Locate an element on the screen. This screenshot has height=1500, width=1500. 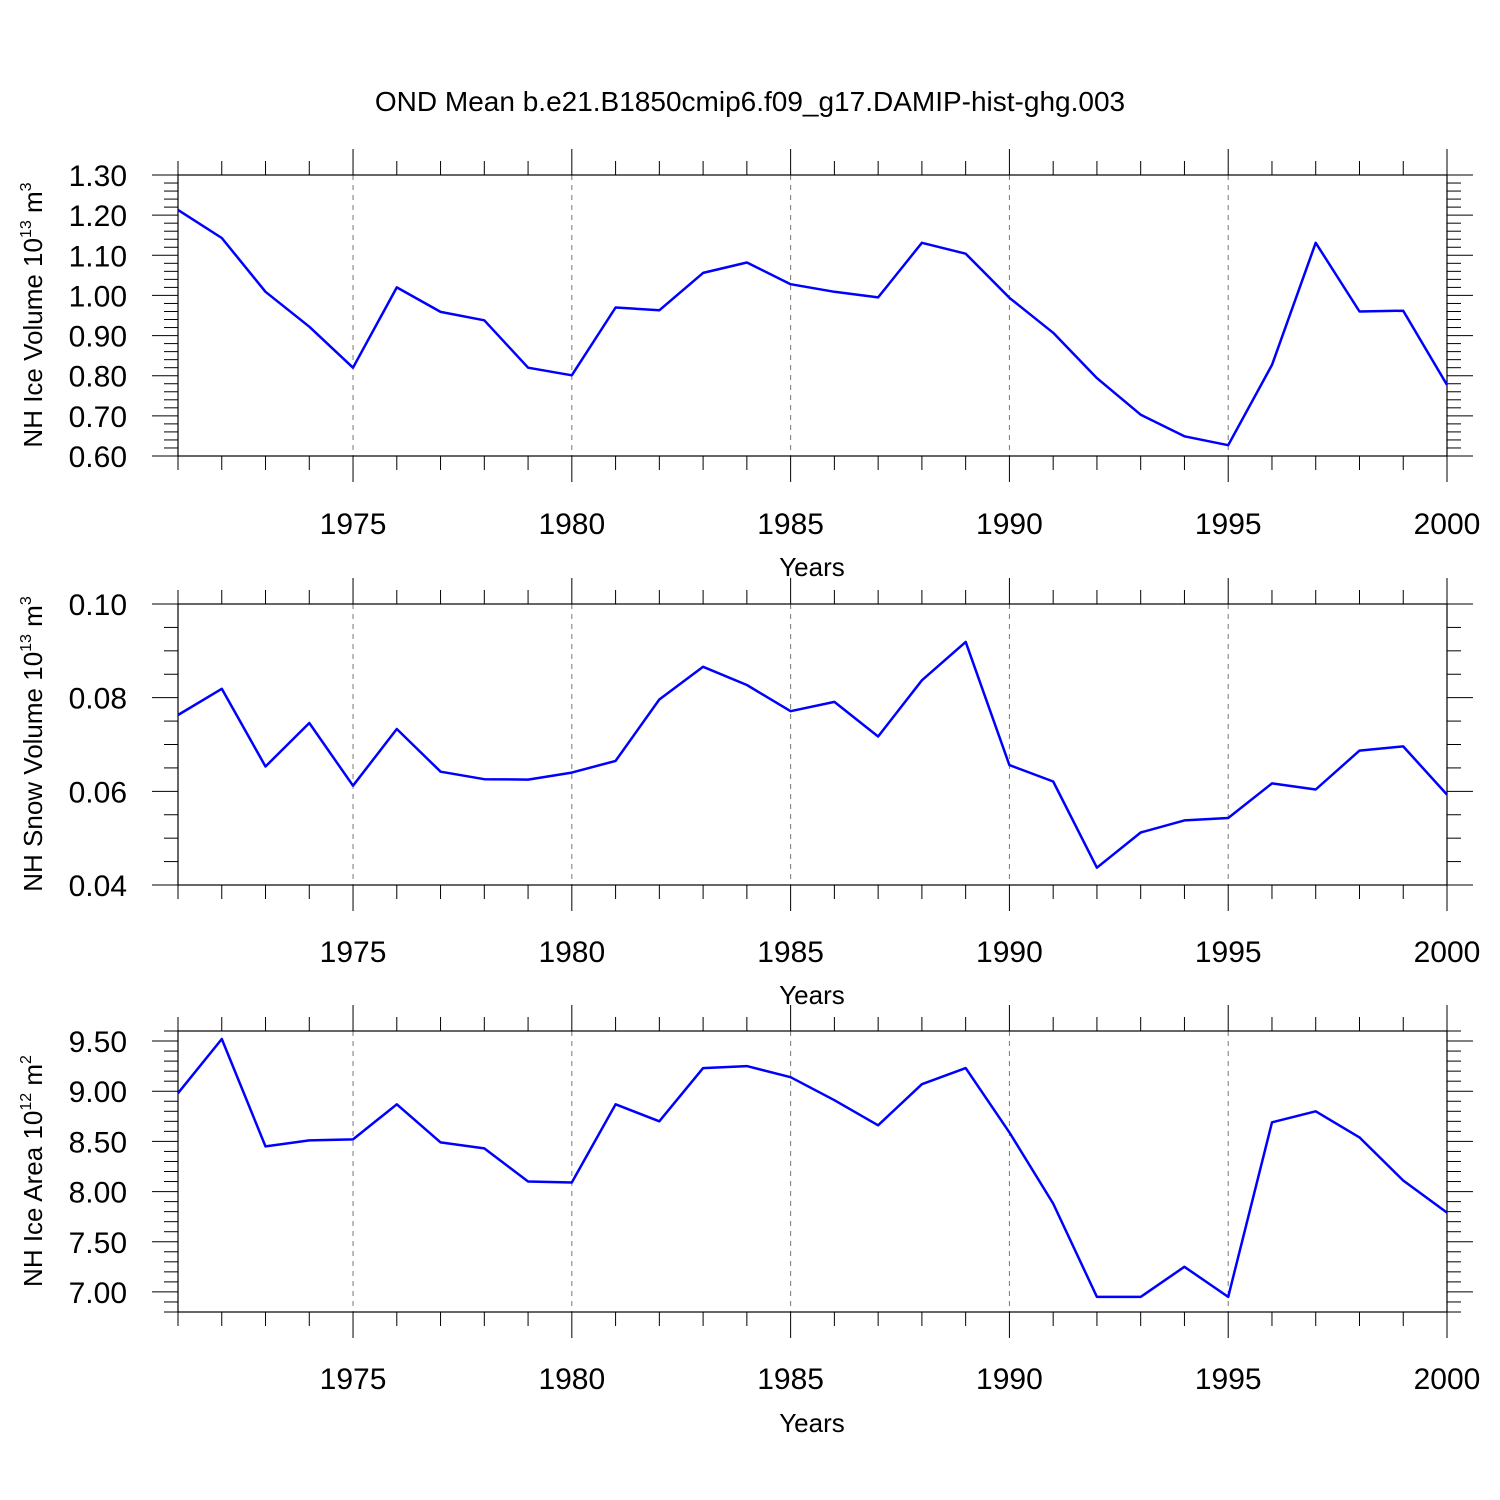
snow-volume-y-tick-labels: 0.04 0.06 0.08 0.10 is located at coordinates (98, 746).